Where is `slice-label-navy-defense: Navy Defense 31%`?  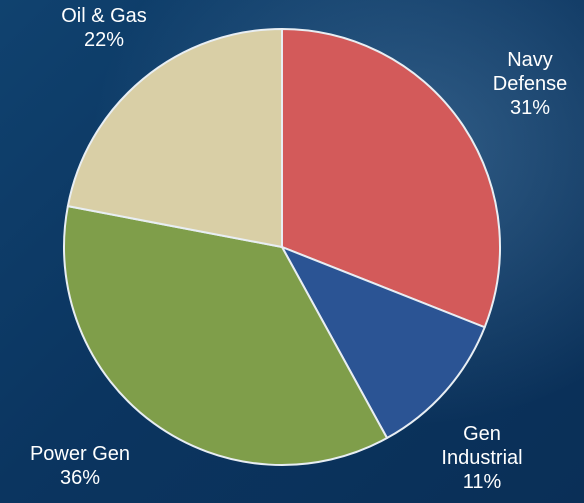
slice-label-navy-defense: Navy Defense 31% is located at coordinates (530, 84).